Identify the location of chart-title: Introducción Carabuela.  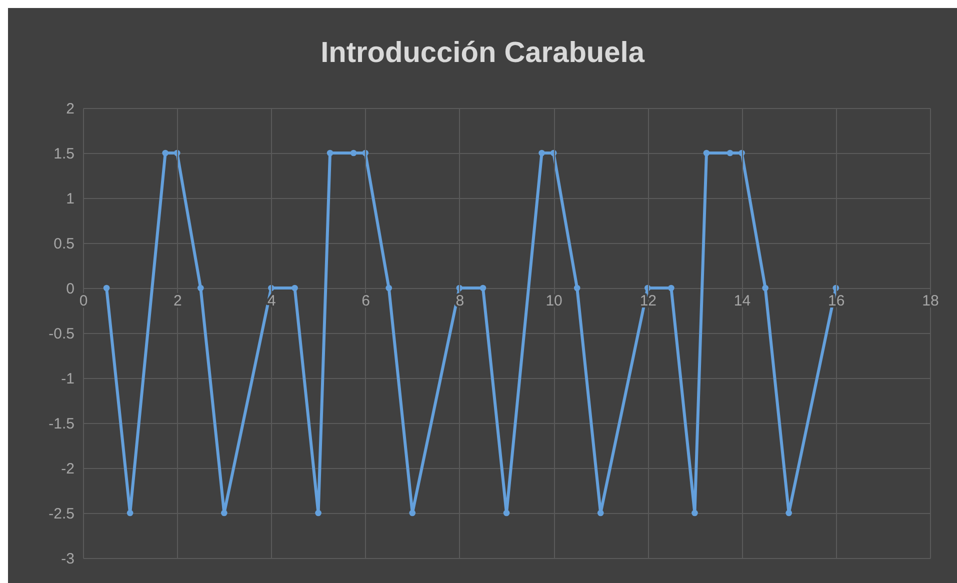
(483, 53).